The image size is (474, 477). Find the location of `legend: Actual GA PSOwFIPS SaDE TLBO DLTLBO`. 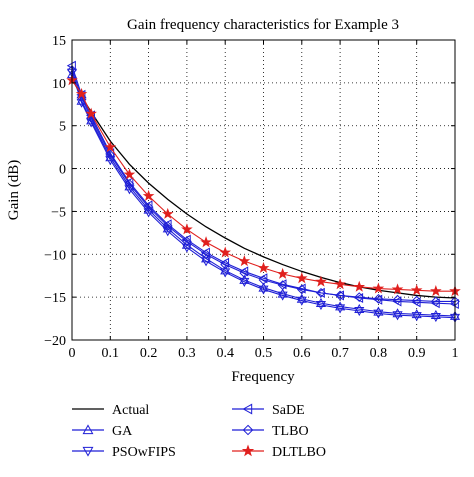

legend: Actual GA PSOwFIPS SaDE TLBO DLTLBO is located at coordinates (199, 431).